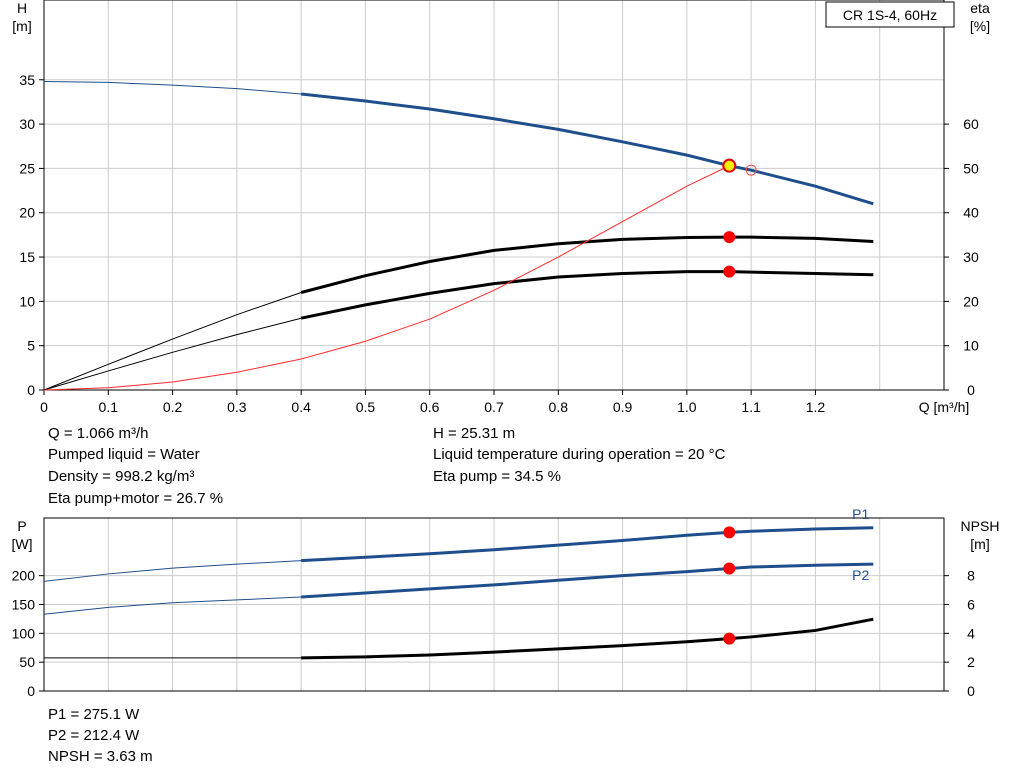  Describe the element at coordinates (971, 124) in the screenshot. I see `panel1-y2tick-label: 60` at that location.